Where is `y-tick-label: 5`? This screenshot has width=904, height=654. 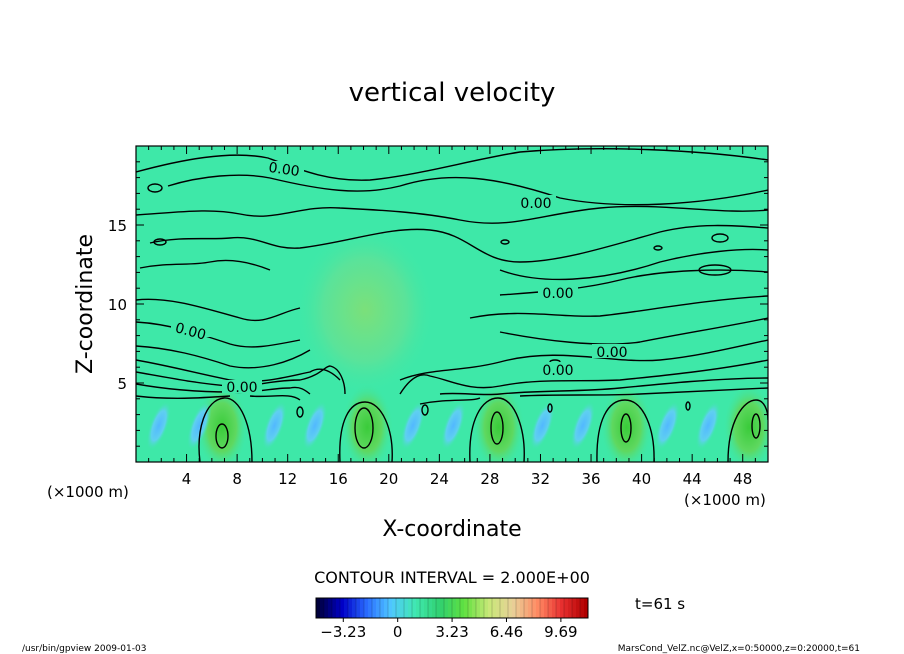 y-tick-label: 5 is located at coordinates (122, 384).